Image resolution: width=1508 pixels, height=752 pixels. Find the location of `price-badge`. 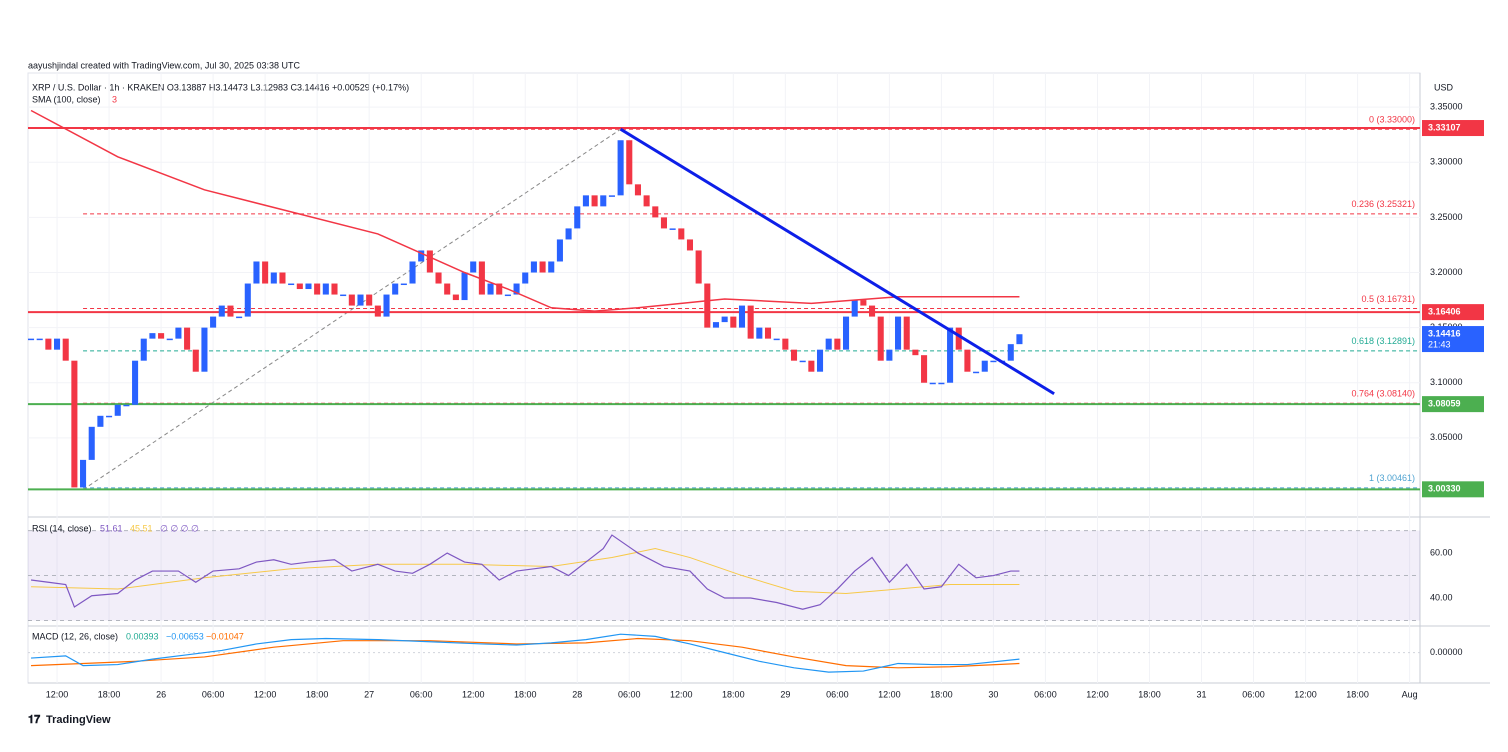

price-badge is located at coordinates (1453, 404).